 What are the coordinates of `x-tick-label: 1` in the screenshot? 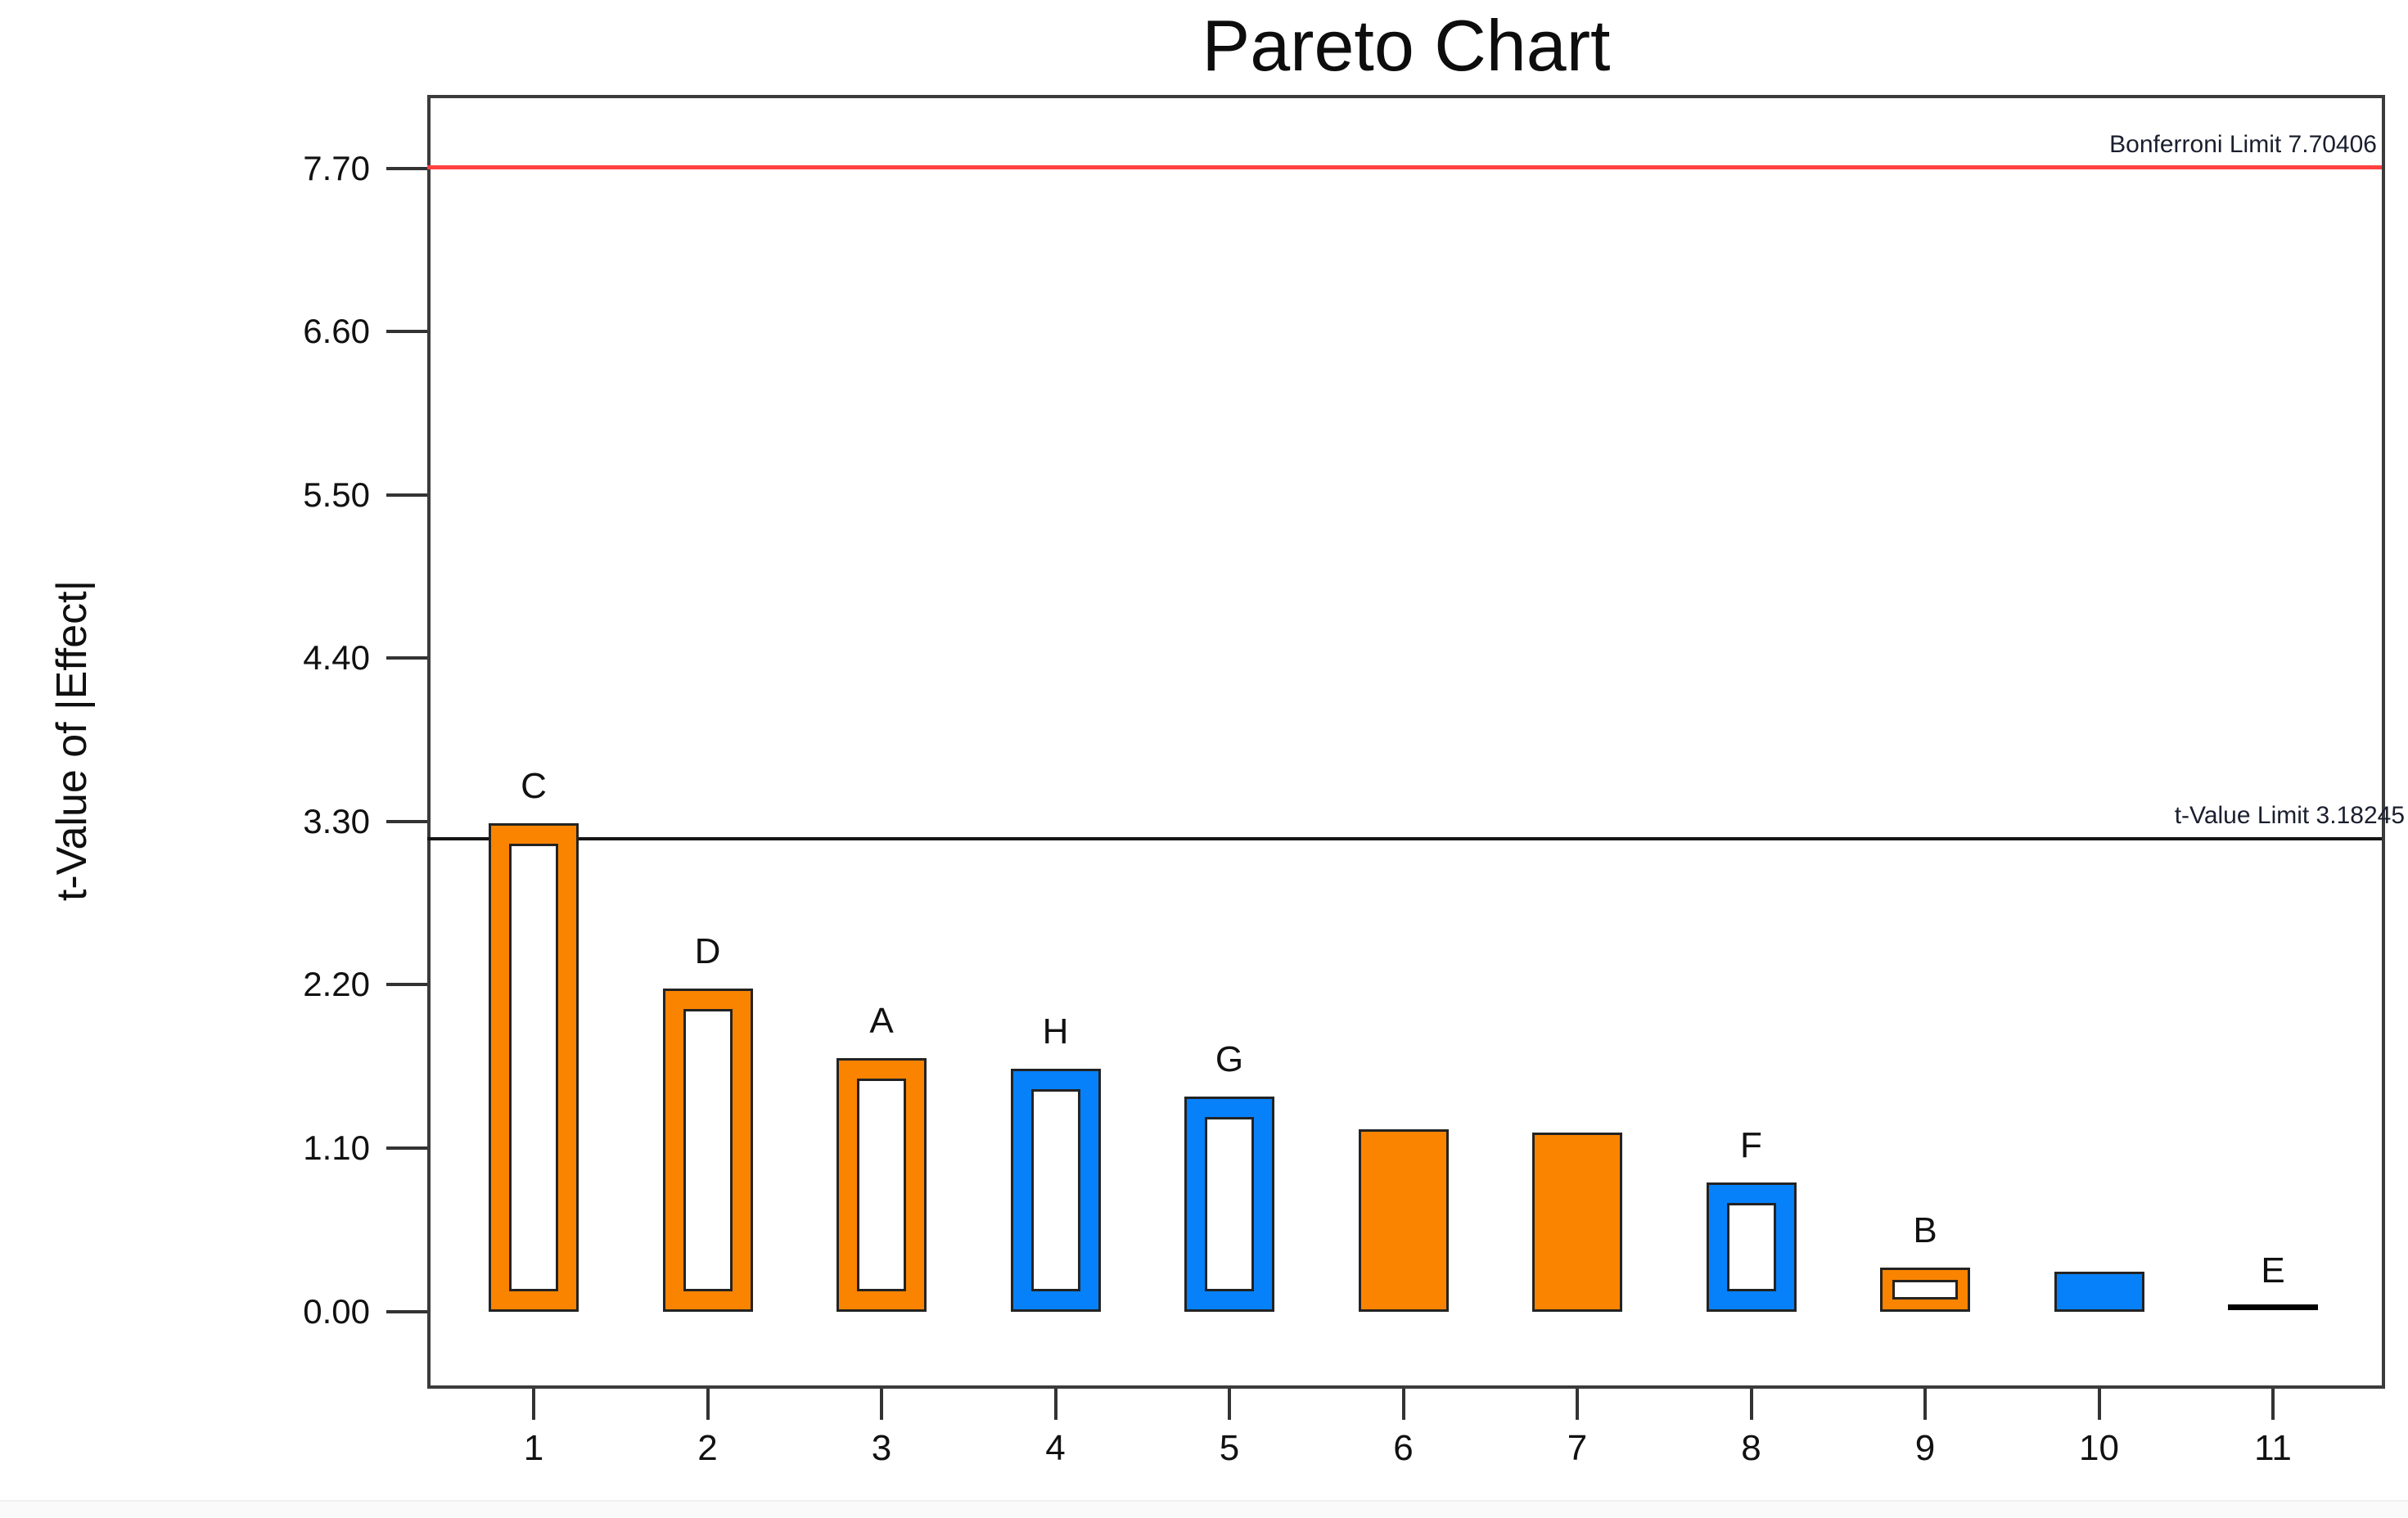 It's located at (533, 1448).